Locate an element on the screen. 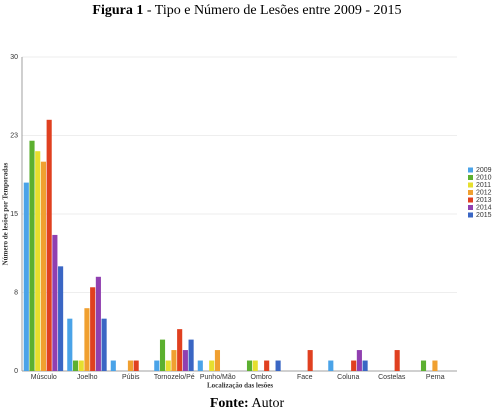 The image size is (495, 417). figure-label: Figura 1 is located at coordinates (117, 10).